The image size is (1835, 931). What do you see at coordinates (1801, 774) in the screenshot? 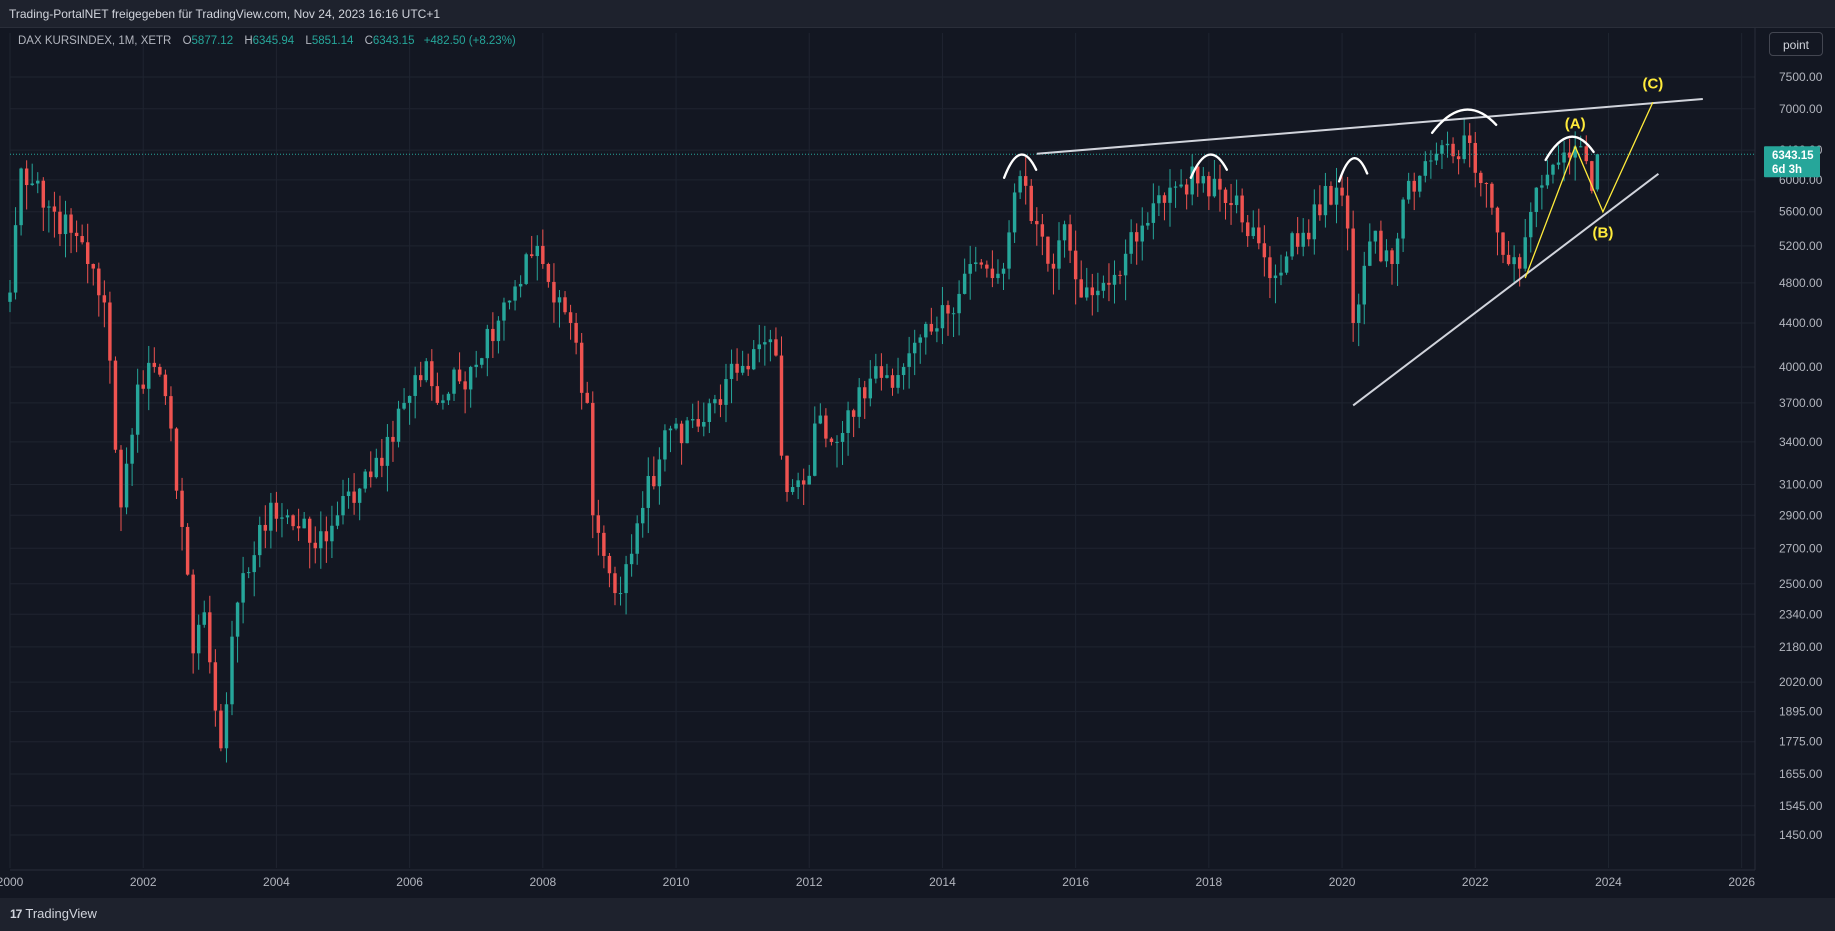
I see `y-tick-label: 1655.00` at bounding box center [1801, 774].